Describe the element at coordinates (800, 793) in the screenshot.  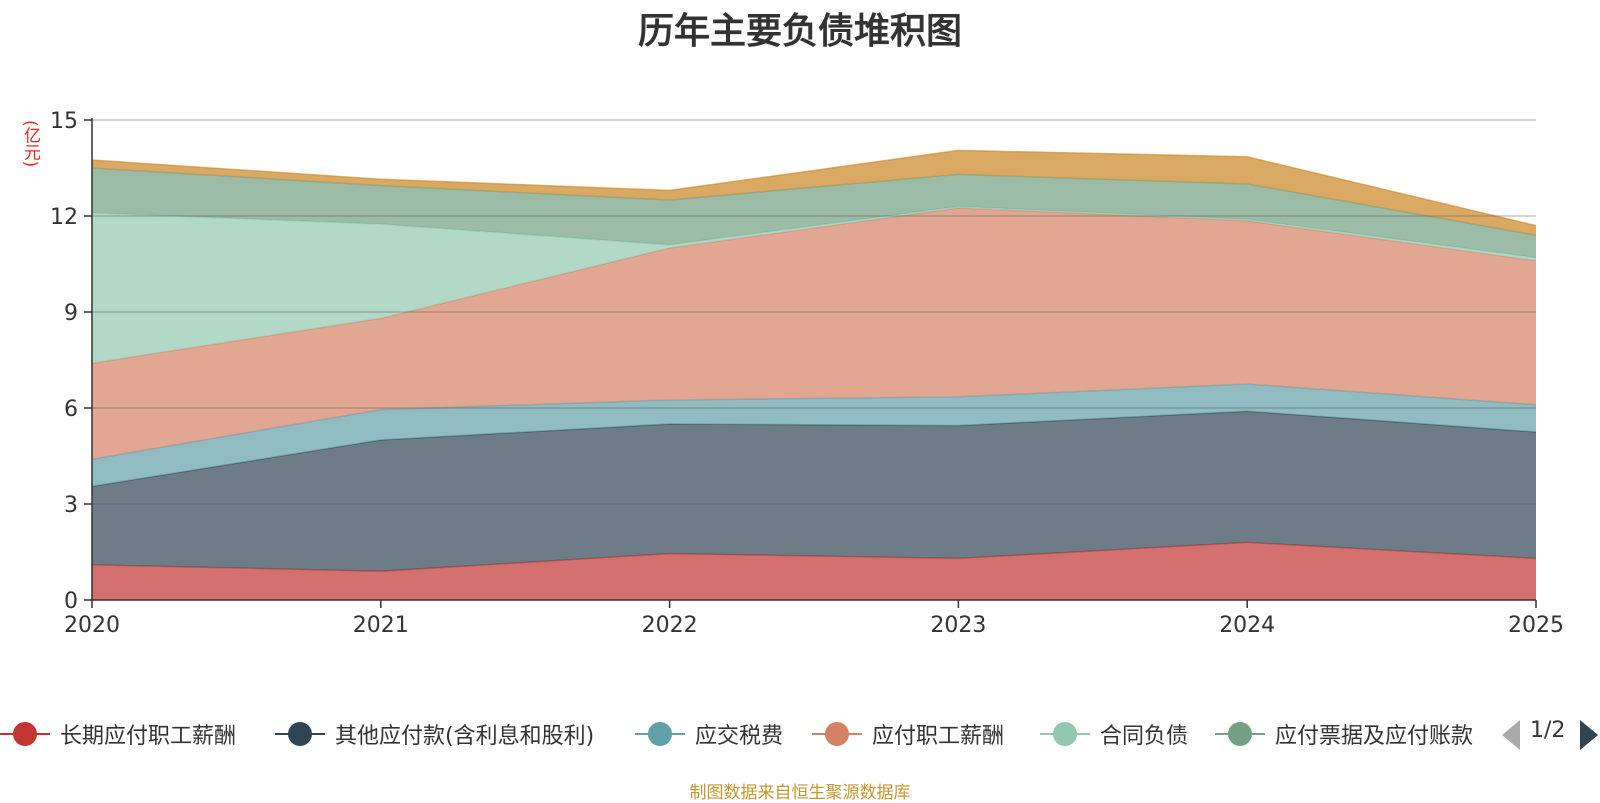
I see `data-source-note: 制图数据来自恒生聚源数据库` at that location.